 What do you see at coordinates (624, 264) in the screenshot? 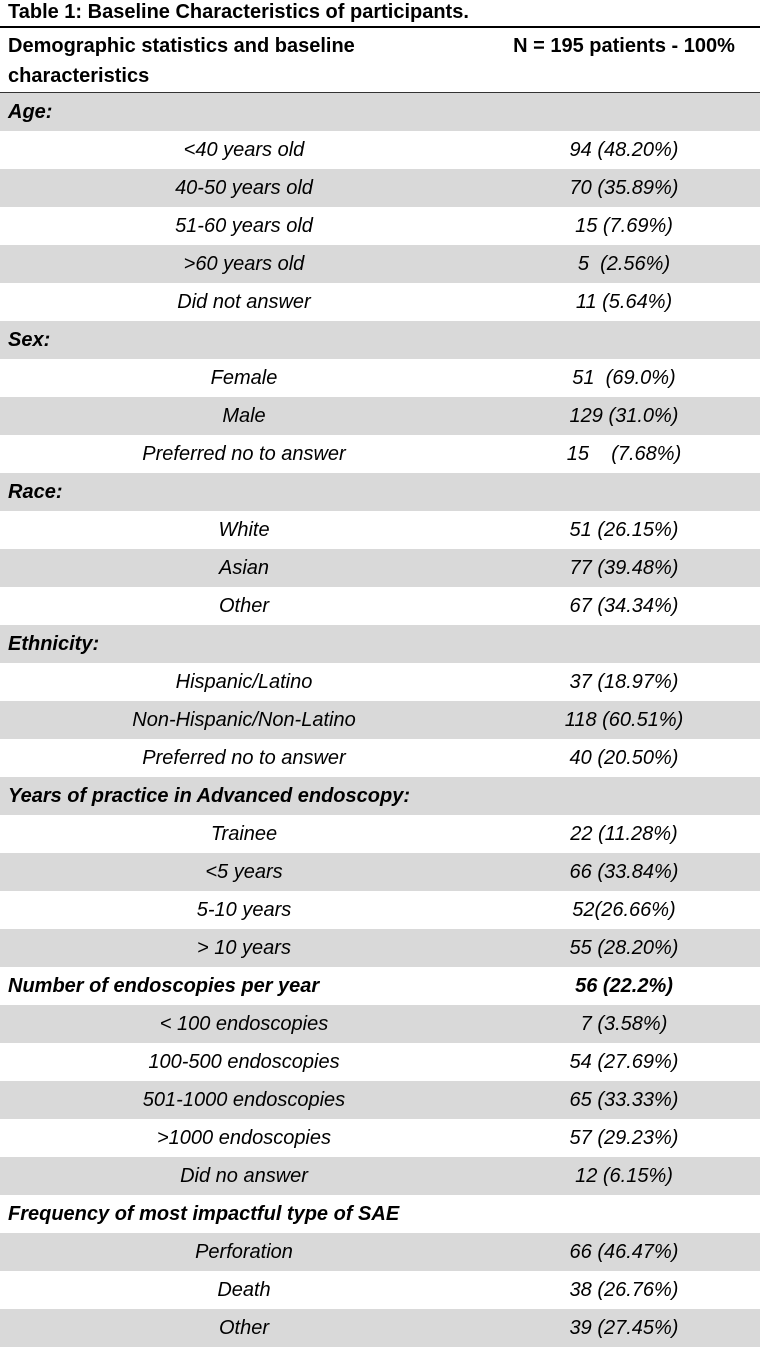
I see `row-value: 5 (2.56%)` at bounding box center [624, 264].